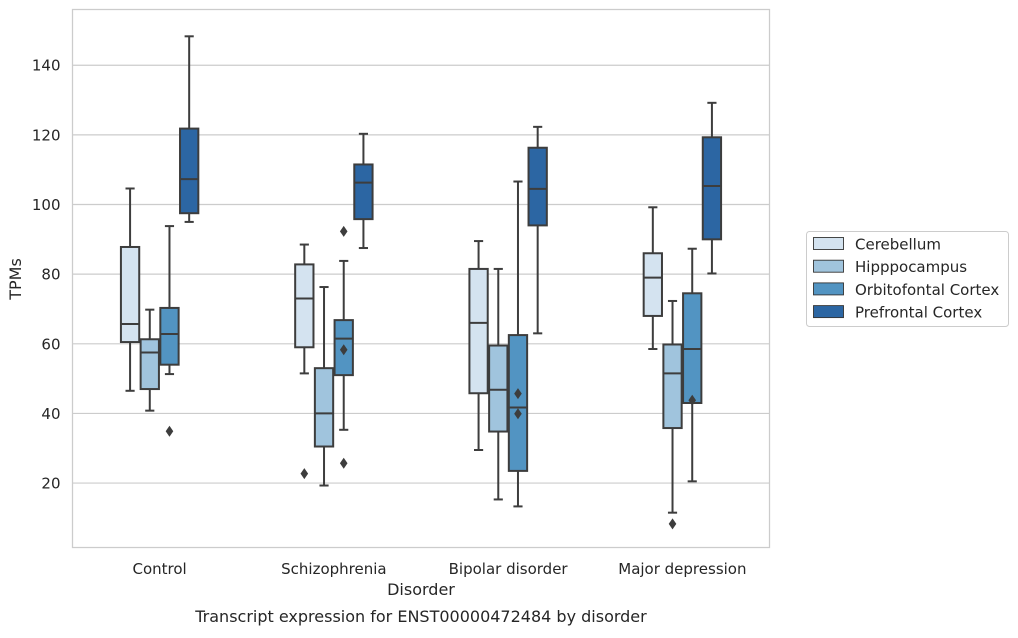 The width and height of the screenshot is (1018, 638). Describe the element at coordinates (50, 484) in the screenshot. I see `y-tick-label: 20` at that location.